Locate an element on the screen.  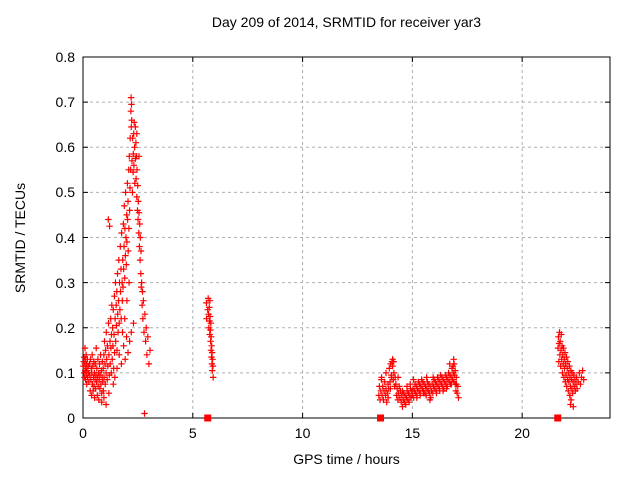
x-tick-label: 5 is located at coordinates (192, 433).